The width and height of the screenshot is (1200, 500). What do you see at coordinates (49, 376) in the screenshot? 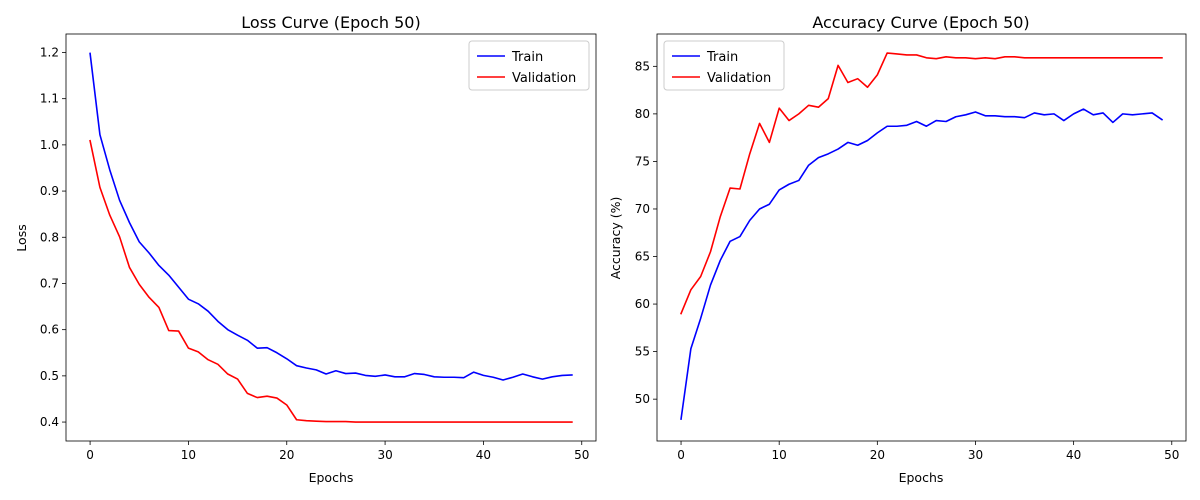
I see `y-tick-label: 0.5` at bounding box center [49, 376].